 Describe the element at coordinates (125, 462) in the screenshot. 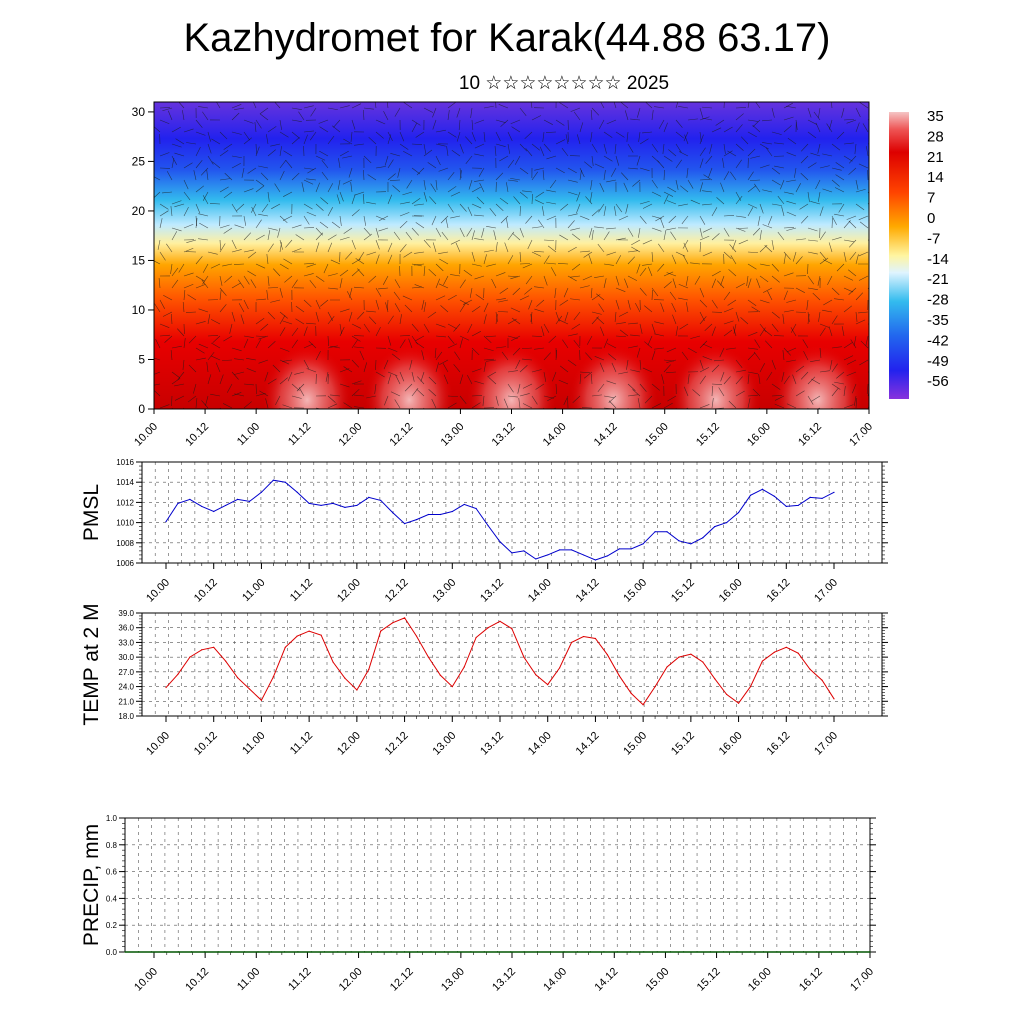

I see `y-tick-label: 1016` at that location.